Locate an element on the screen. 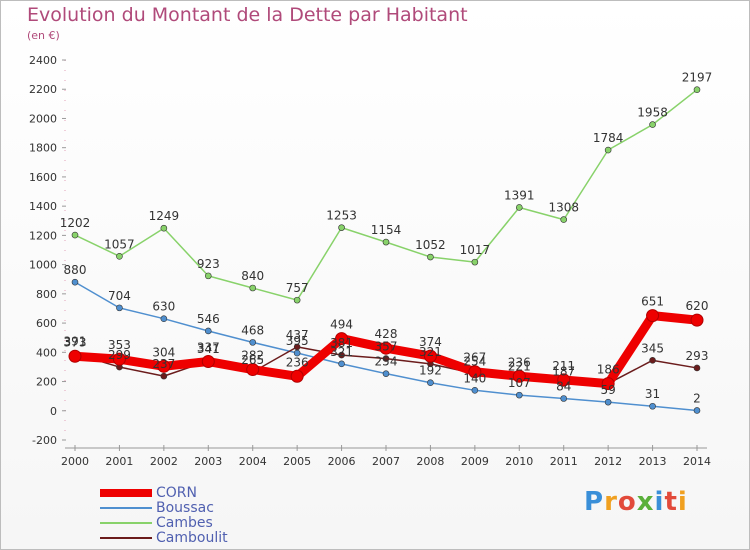  y-tick-label: 1800 is located at coordinates (43, 148).